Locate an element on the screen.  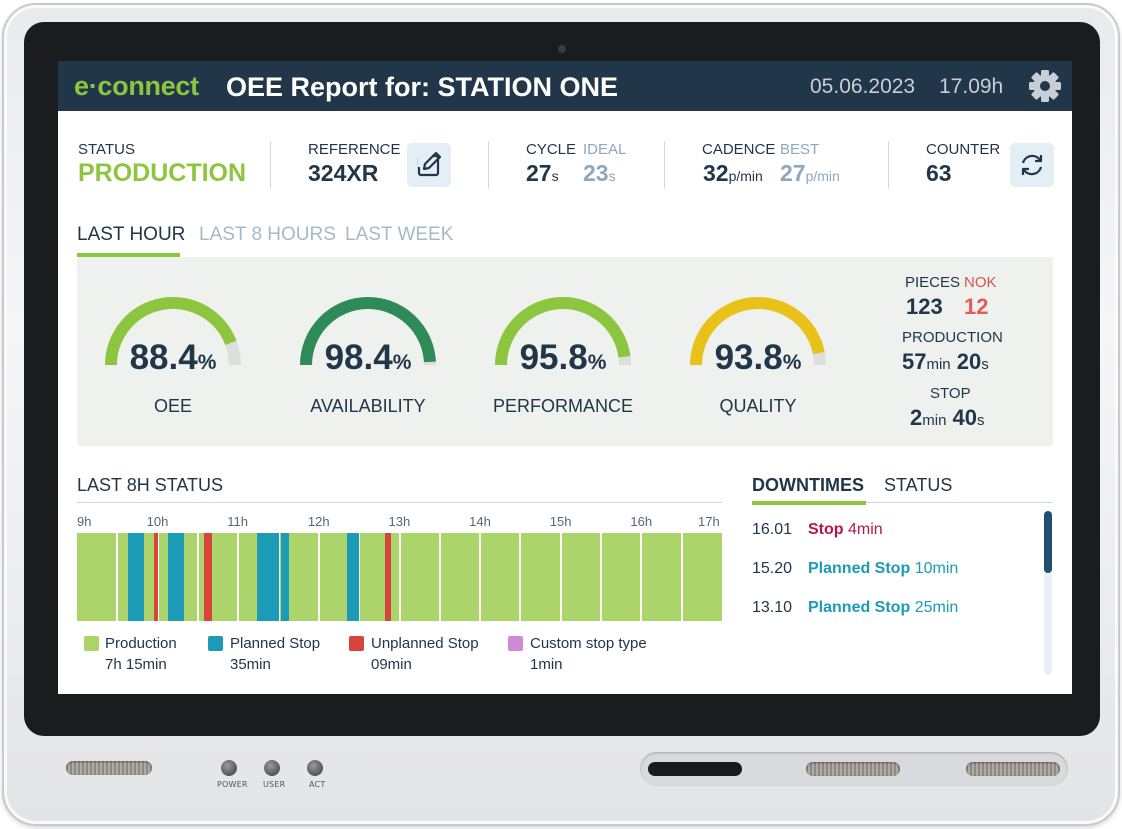
speaker-grille-left is located at coordinates (109, 768).